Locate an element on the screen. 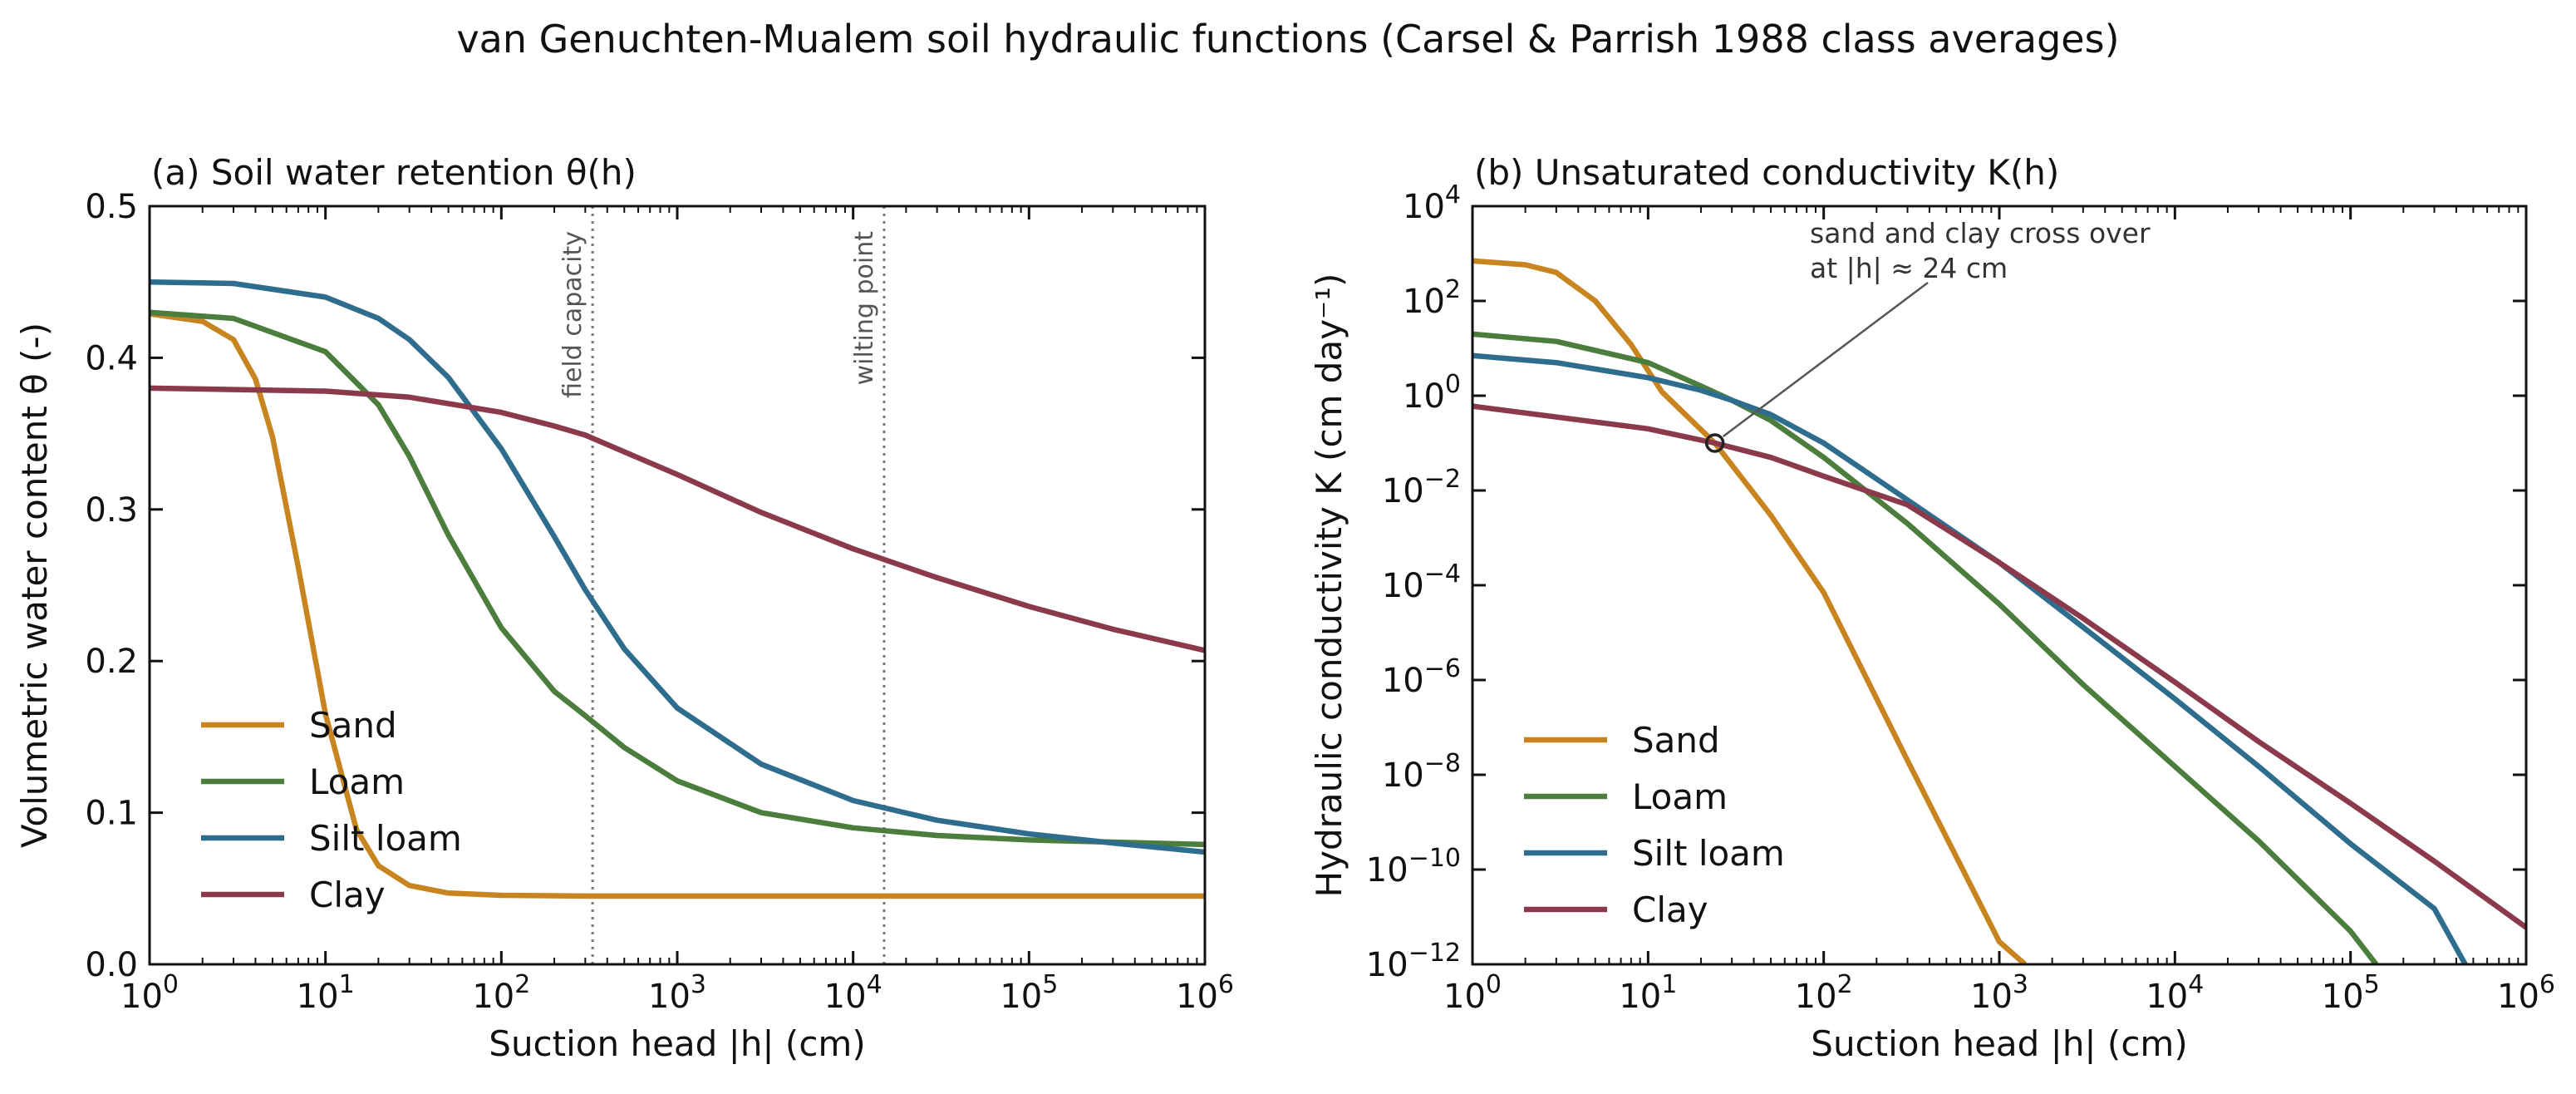 The image size is (2576, 1094). y-tick-label: 10² is located at coordinates (1432, 298).